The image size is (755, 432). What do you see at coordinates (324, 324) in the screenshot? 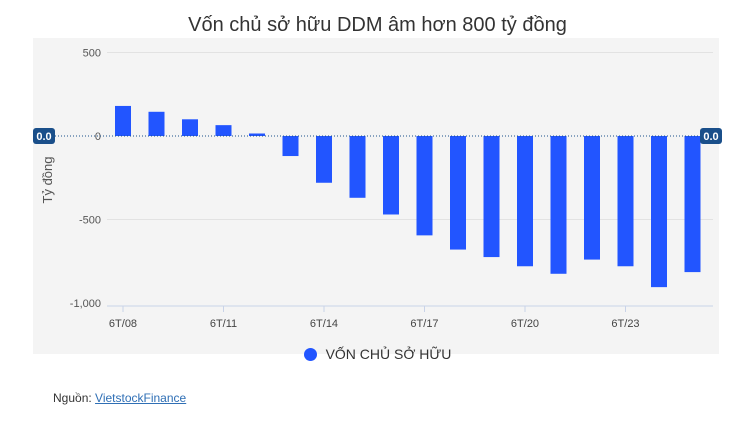
I see `x-tick-label: 6T/14` at bounding box center [324, 324].